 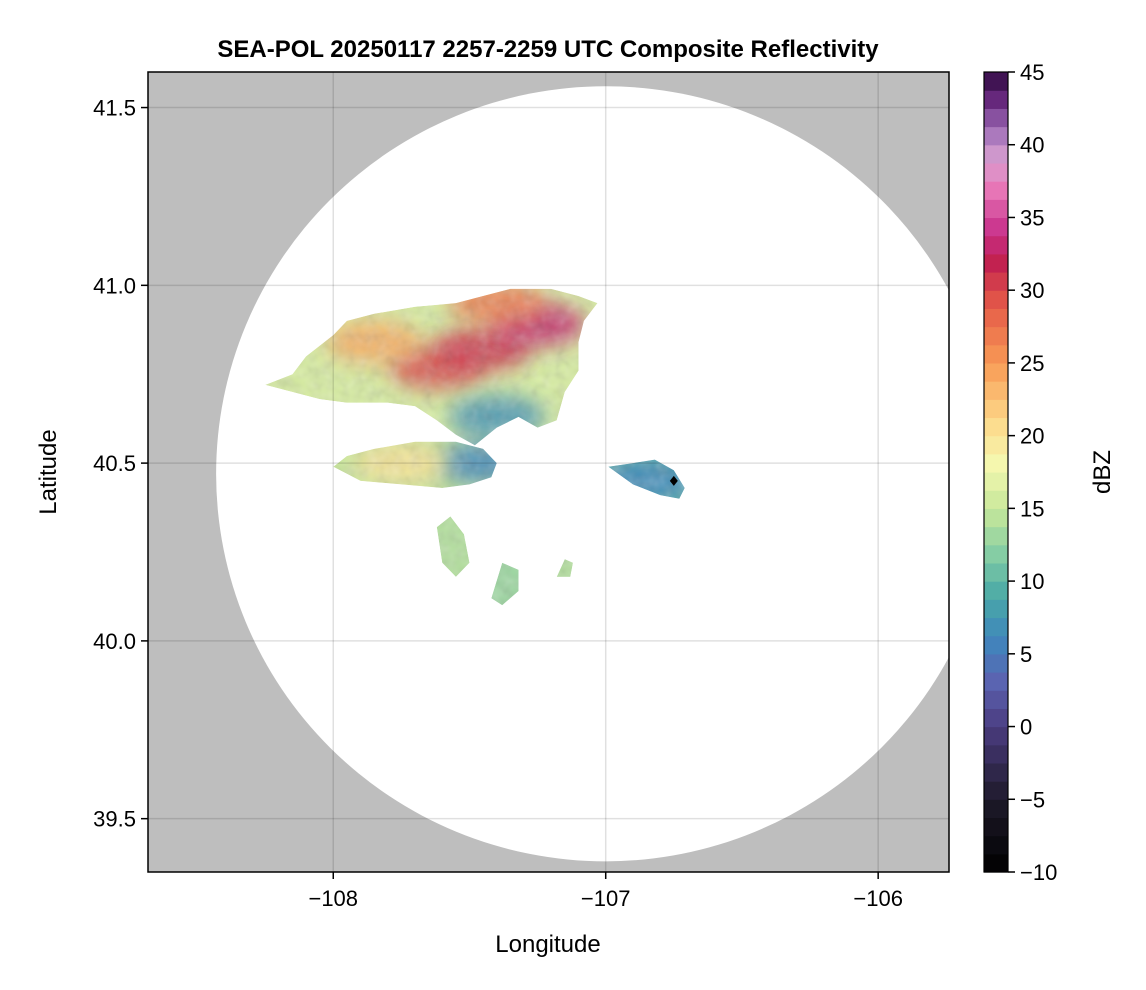 I want to click on colorbar-tick-label: 15, so click(x=1032, y=508).